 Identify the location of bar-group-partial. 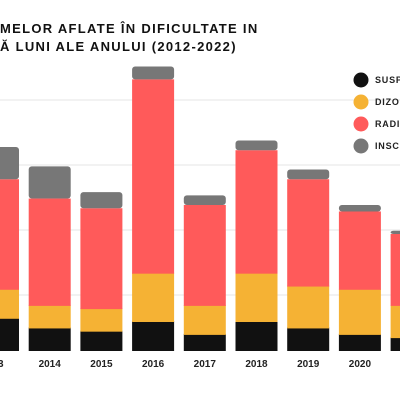
(395, 290).